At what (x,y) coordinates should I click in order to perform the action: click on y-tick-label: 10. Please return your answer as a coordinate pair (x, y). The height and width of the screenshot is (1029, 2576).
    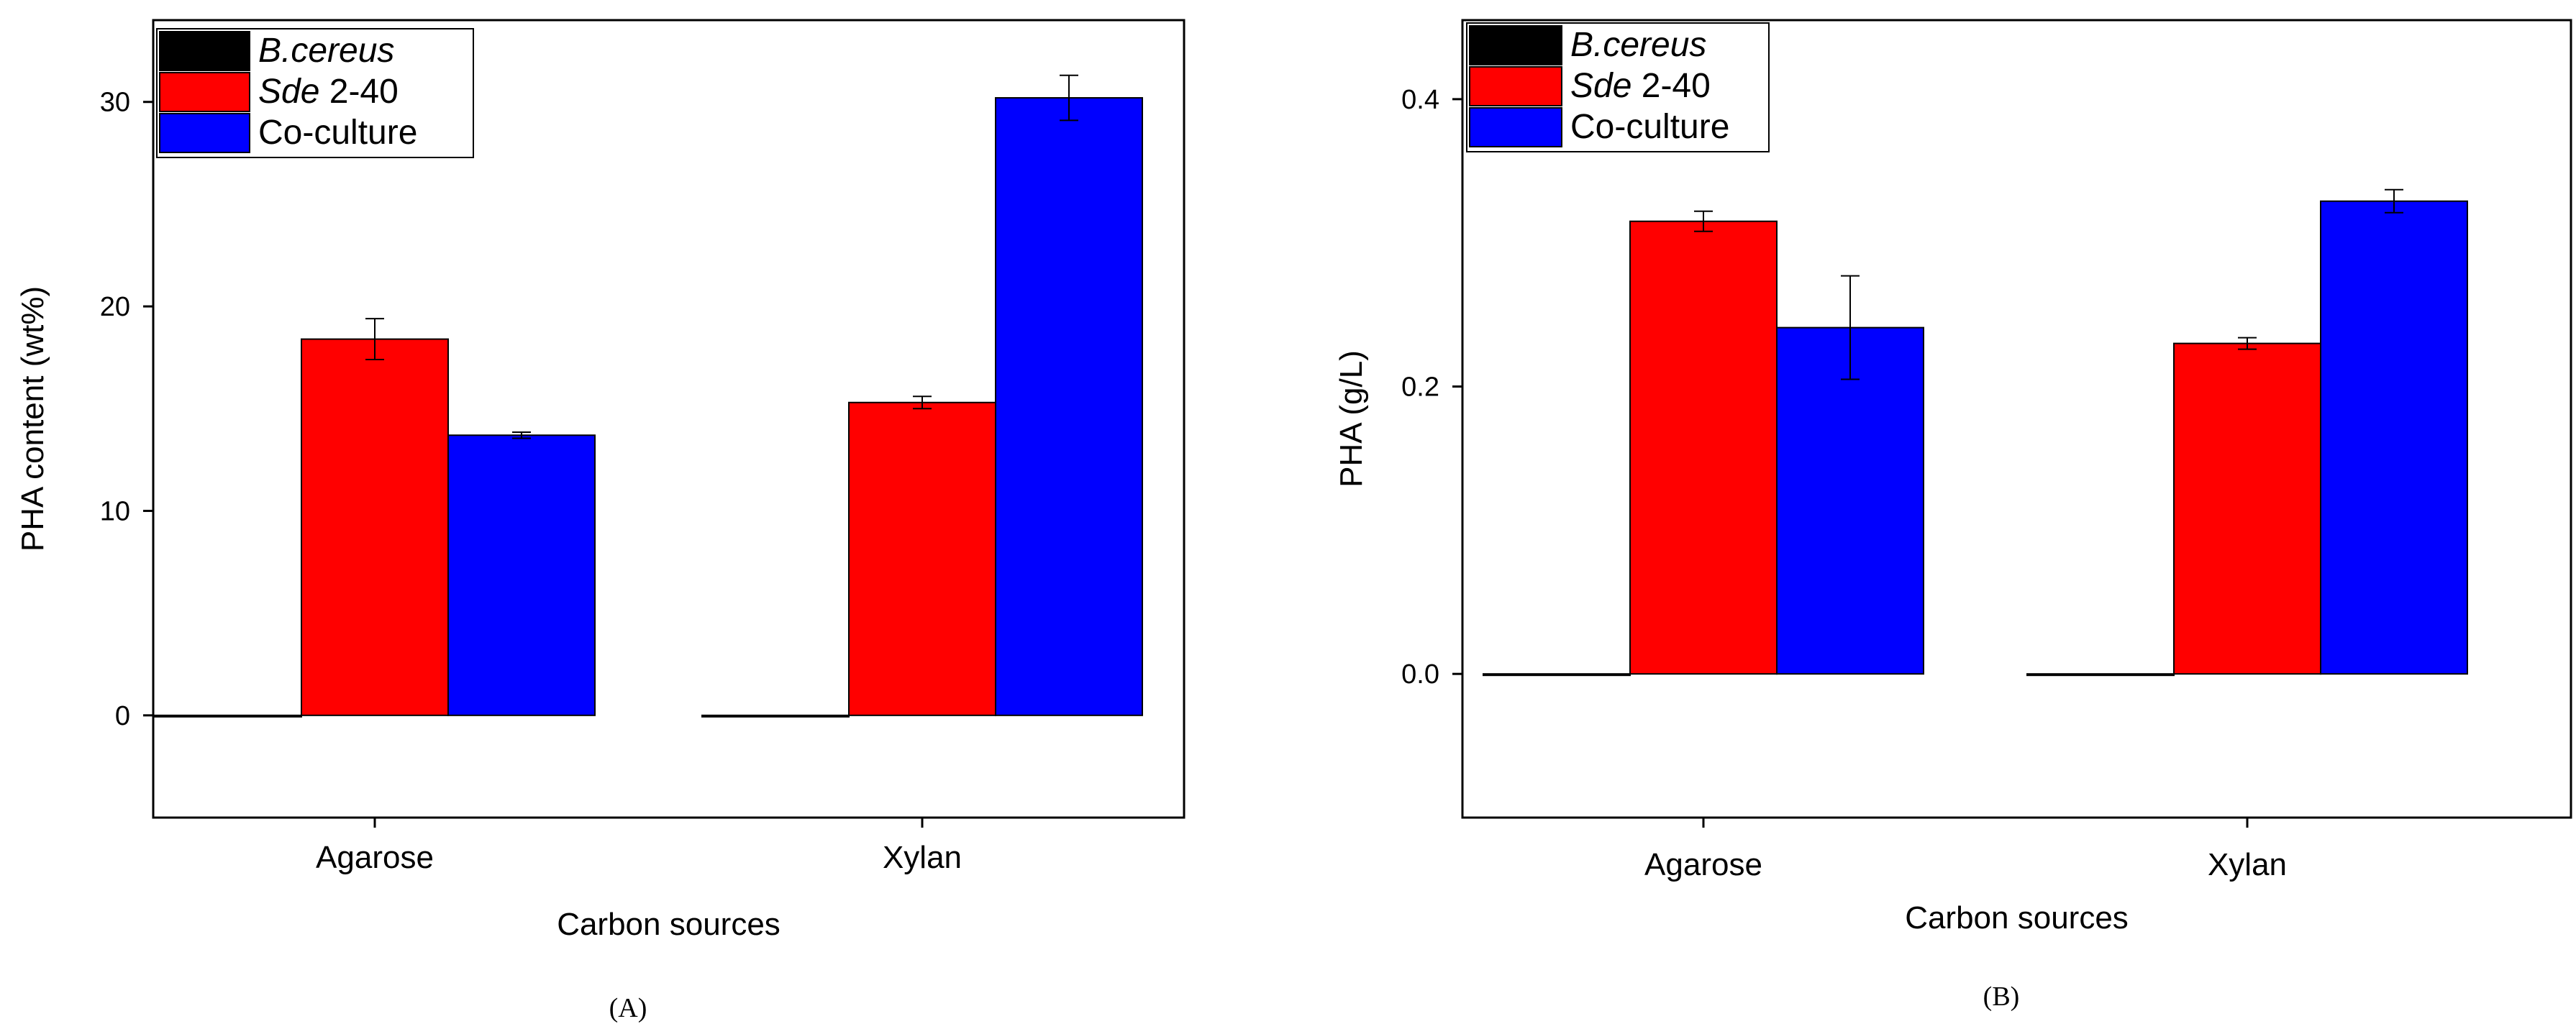
    Looking at the image, I should click on (115, 511).